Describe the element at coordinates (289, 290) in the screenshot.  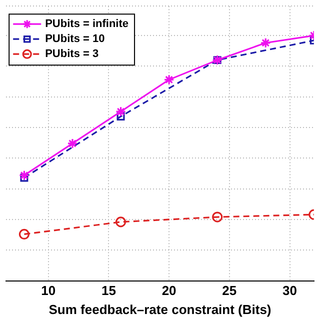
I see `x-tick-label: 30` at that location.